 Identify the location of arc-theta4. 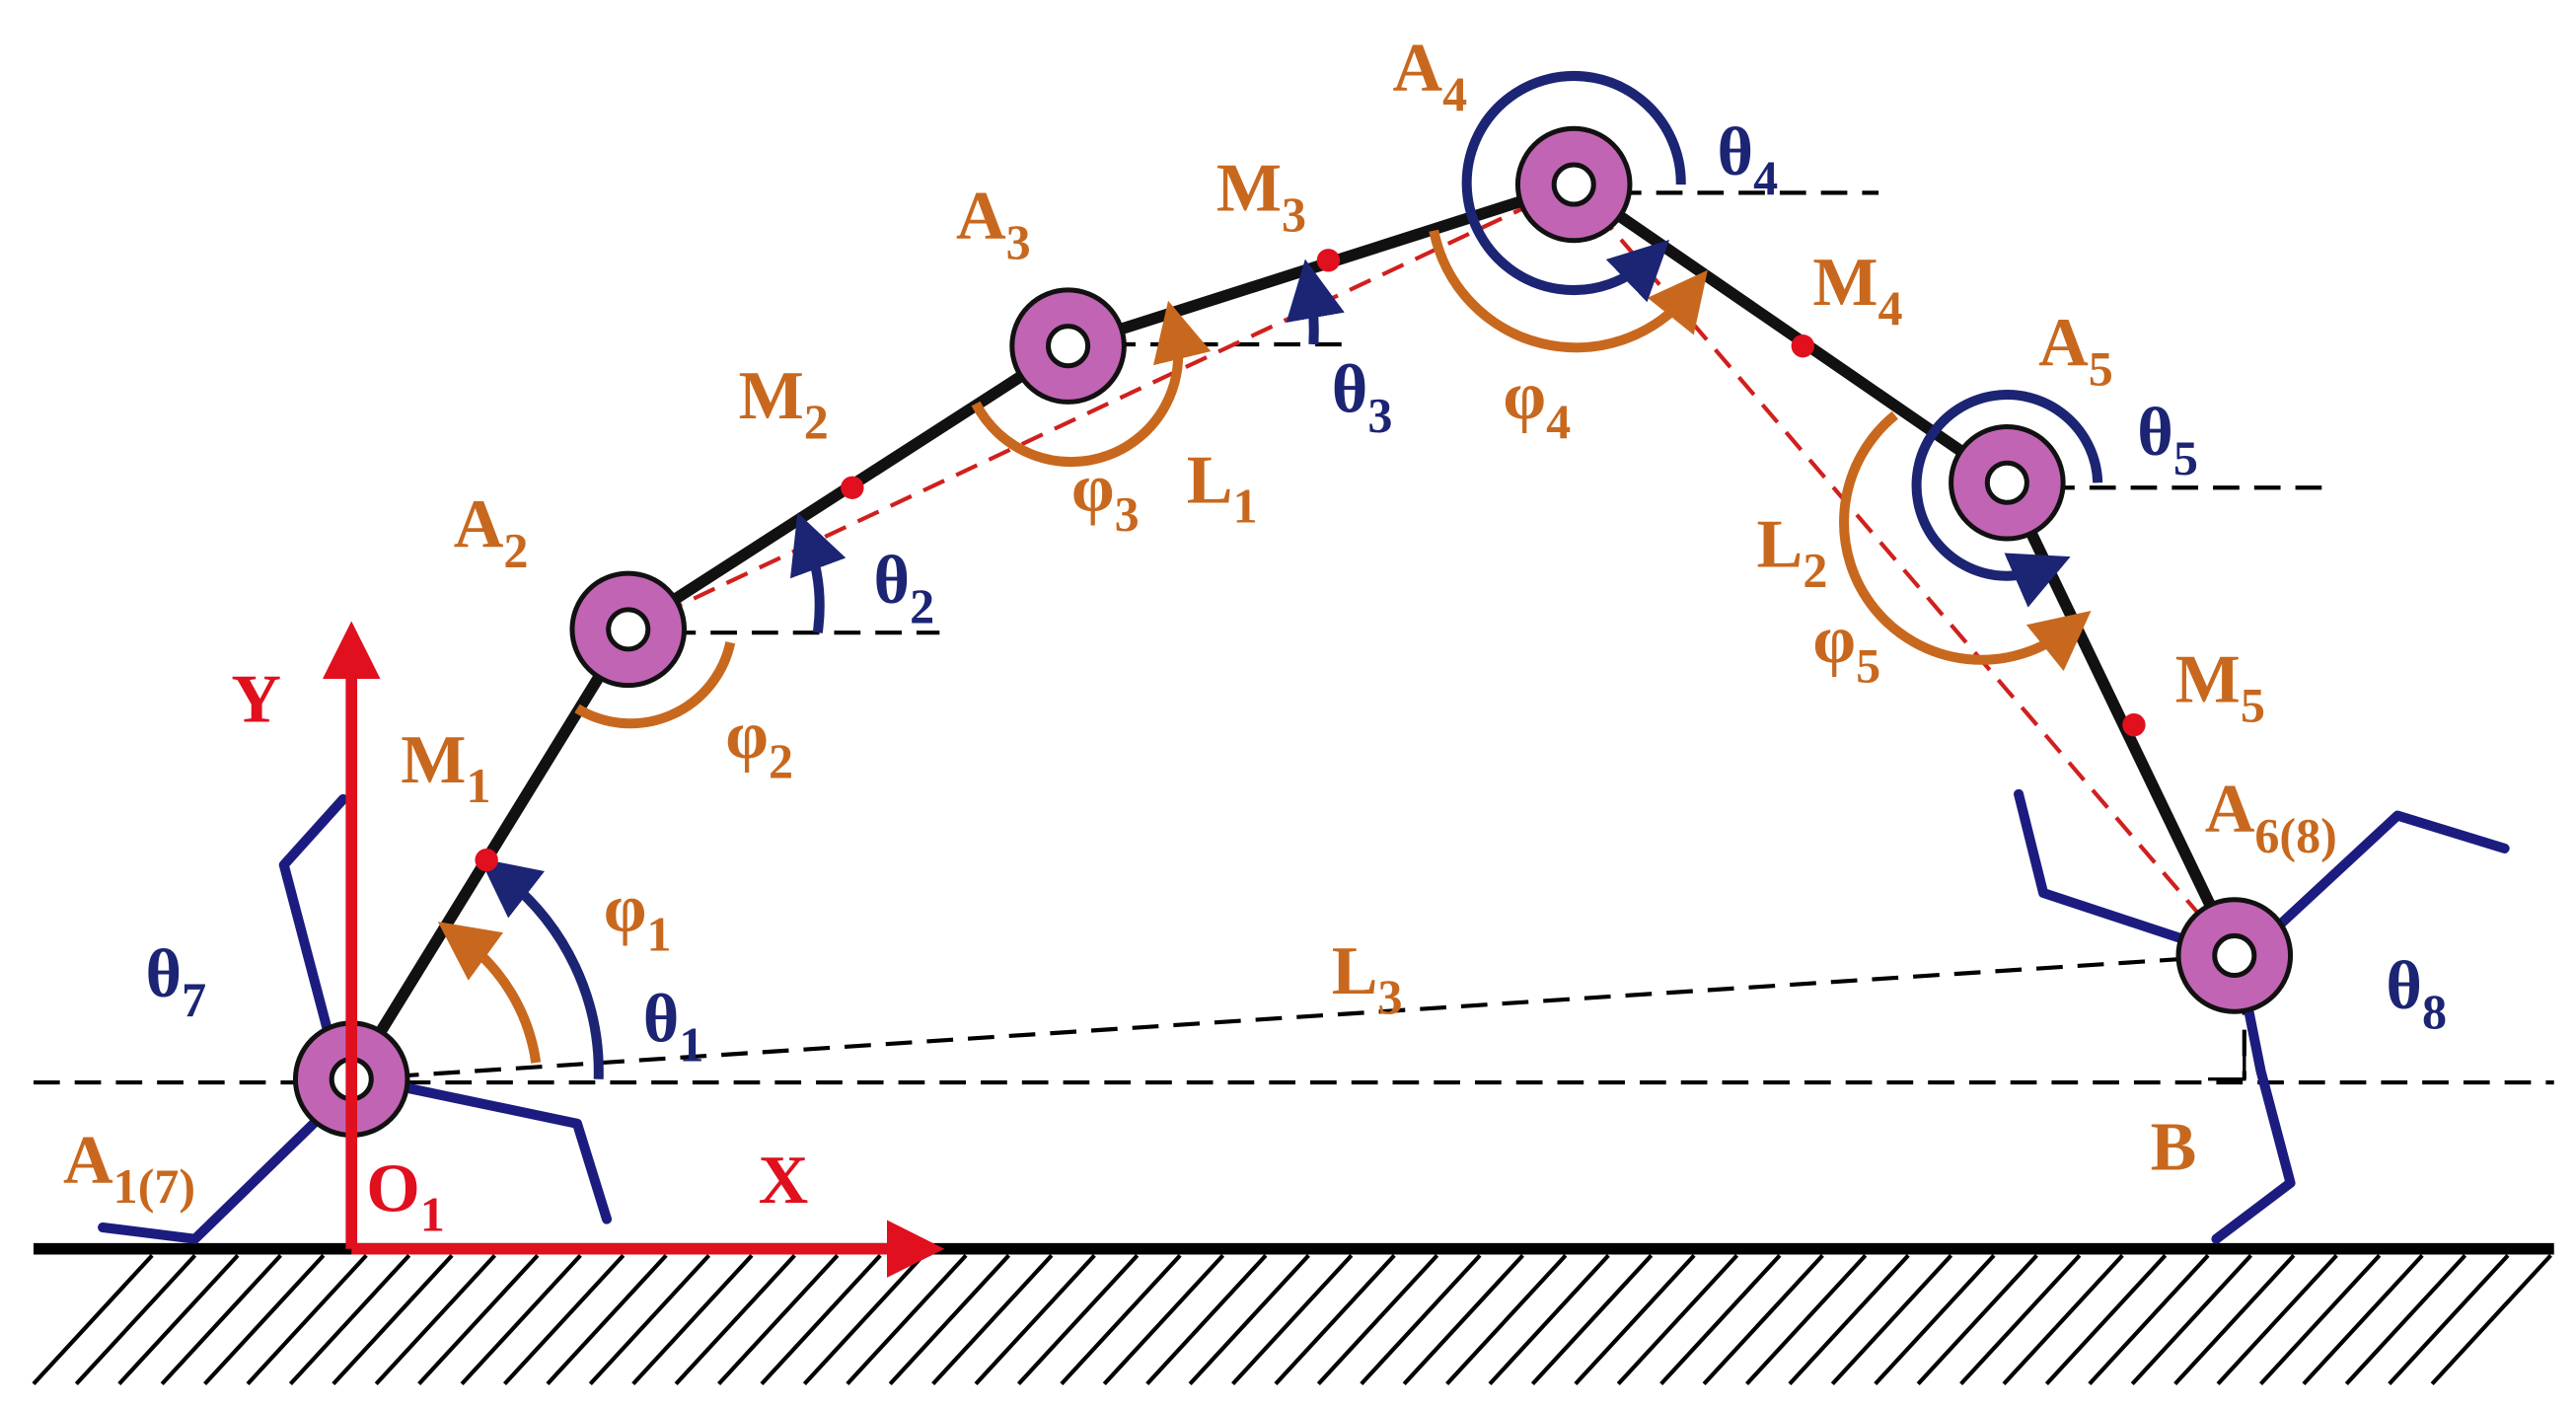
(1573, 186).